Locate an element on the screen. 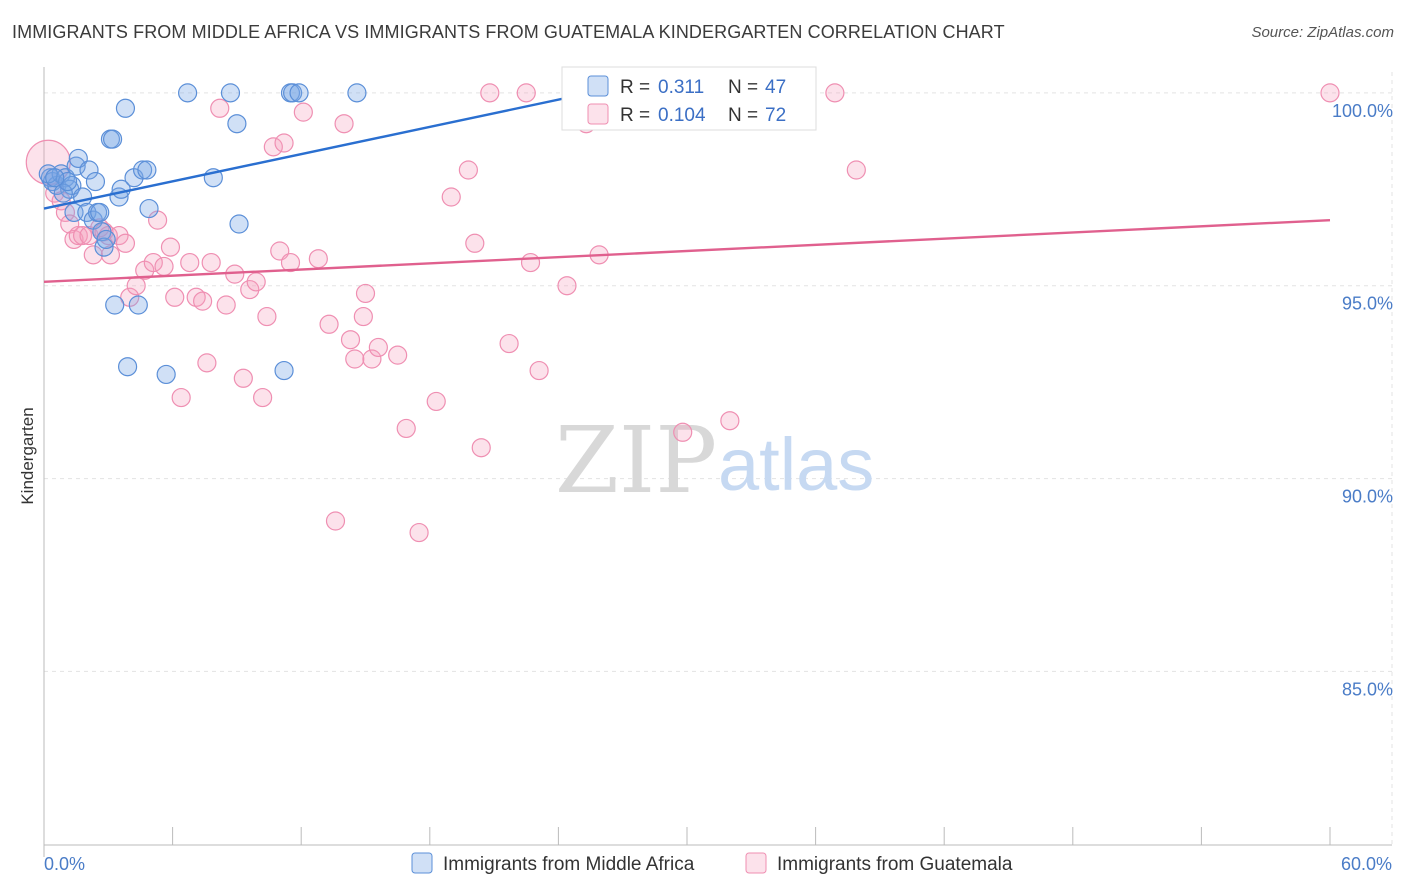 This screenshot has width=1406, height=892. watermark-zip: ZIP is located at coordinates (636, 460).